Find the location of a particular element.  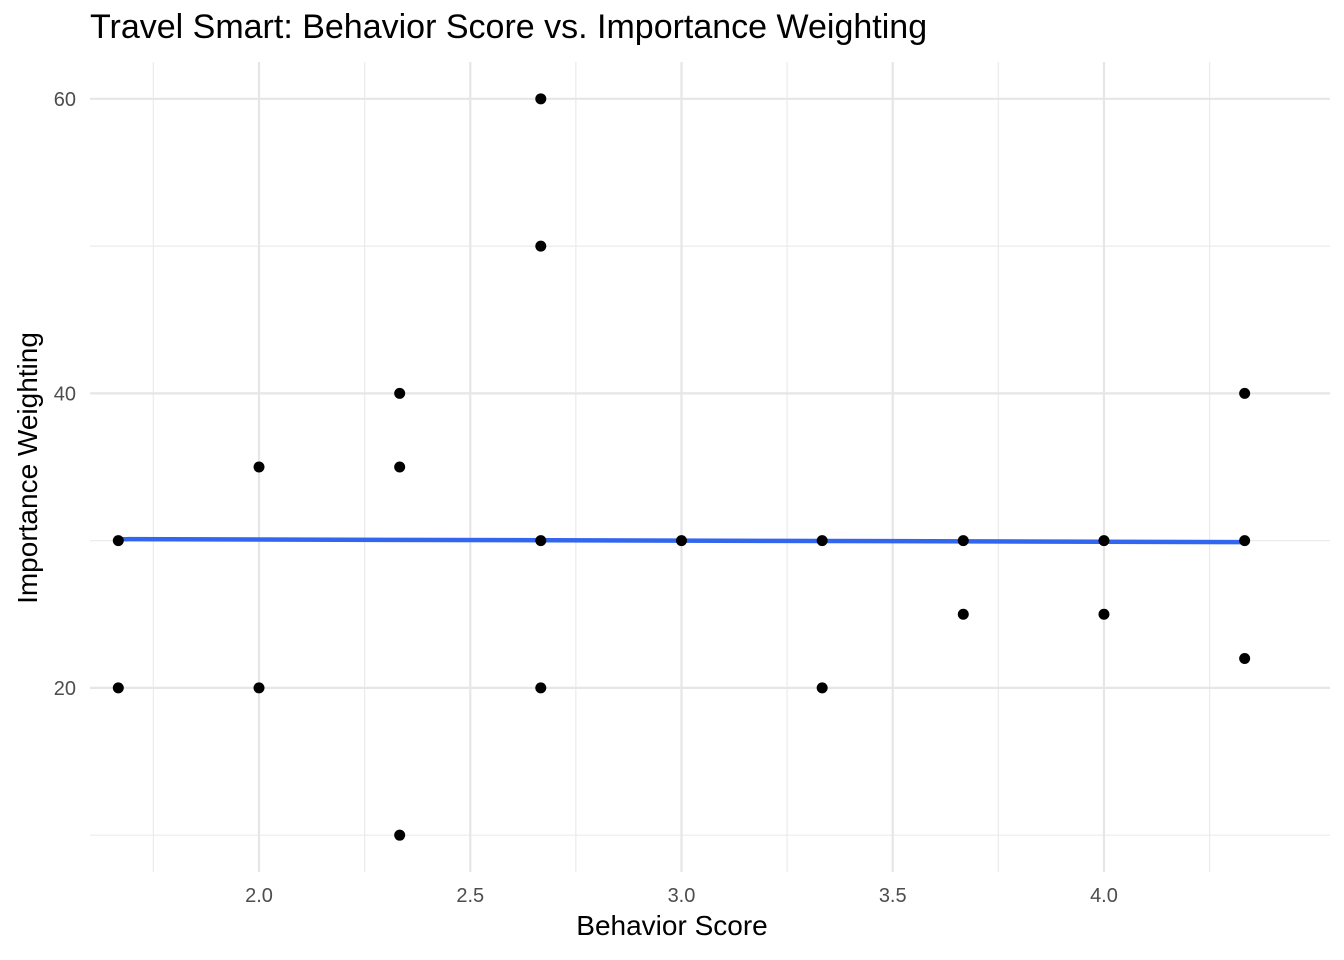

x-axis-ticks: 2.0 2.5 3.0 3.5 4.0 is located at coordinates (681, 896).